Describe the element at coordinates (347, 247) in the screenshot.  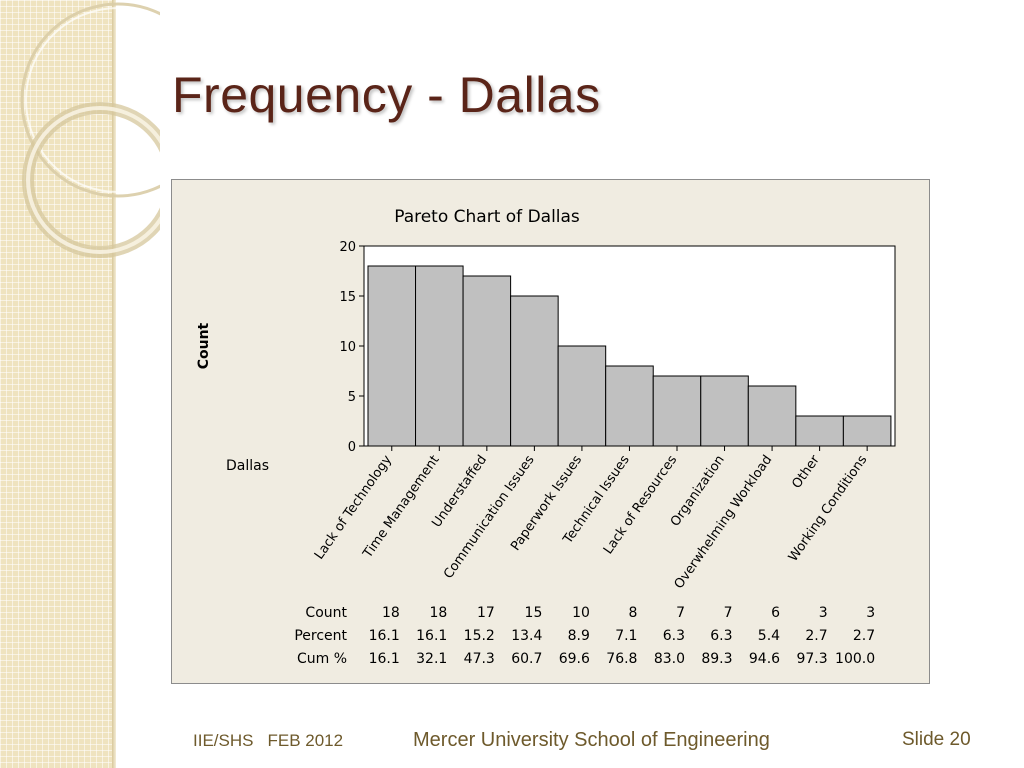
I see `y-tick-label: 20` at that location.